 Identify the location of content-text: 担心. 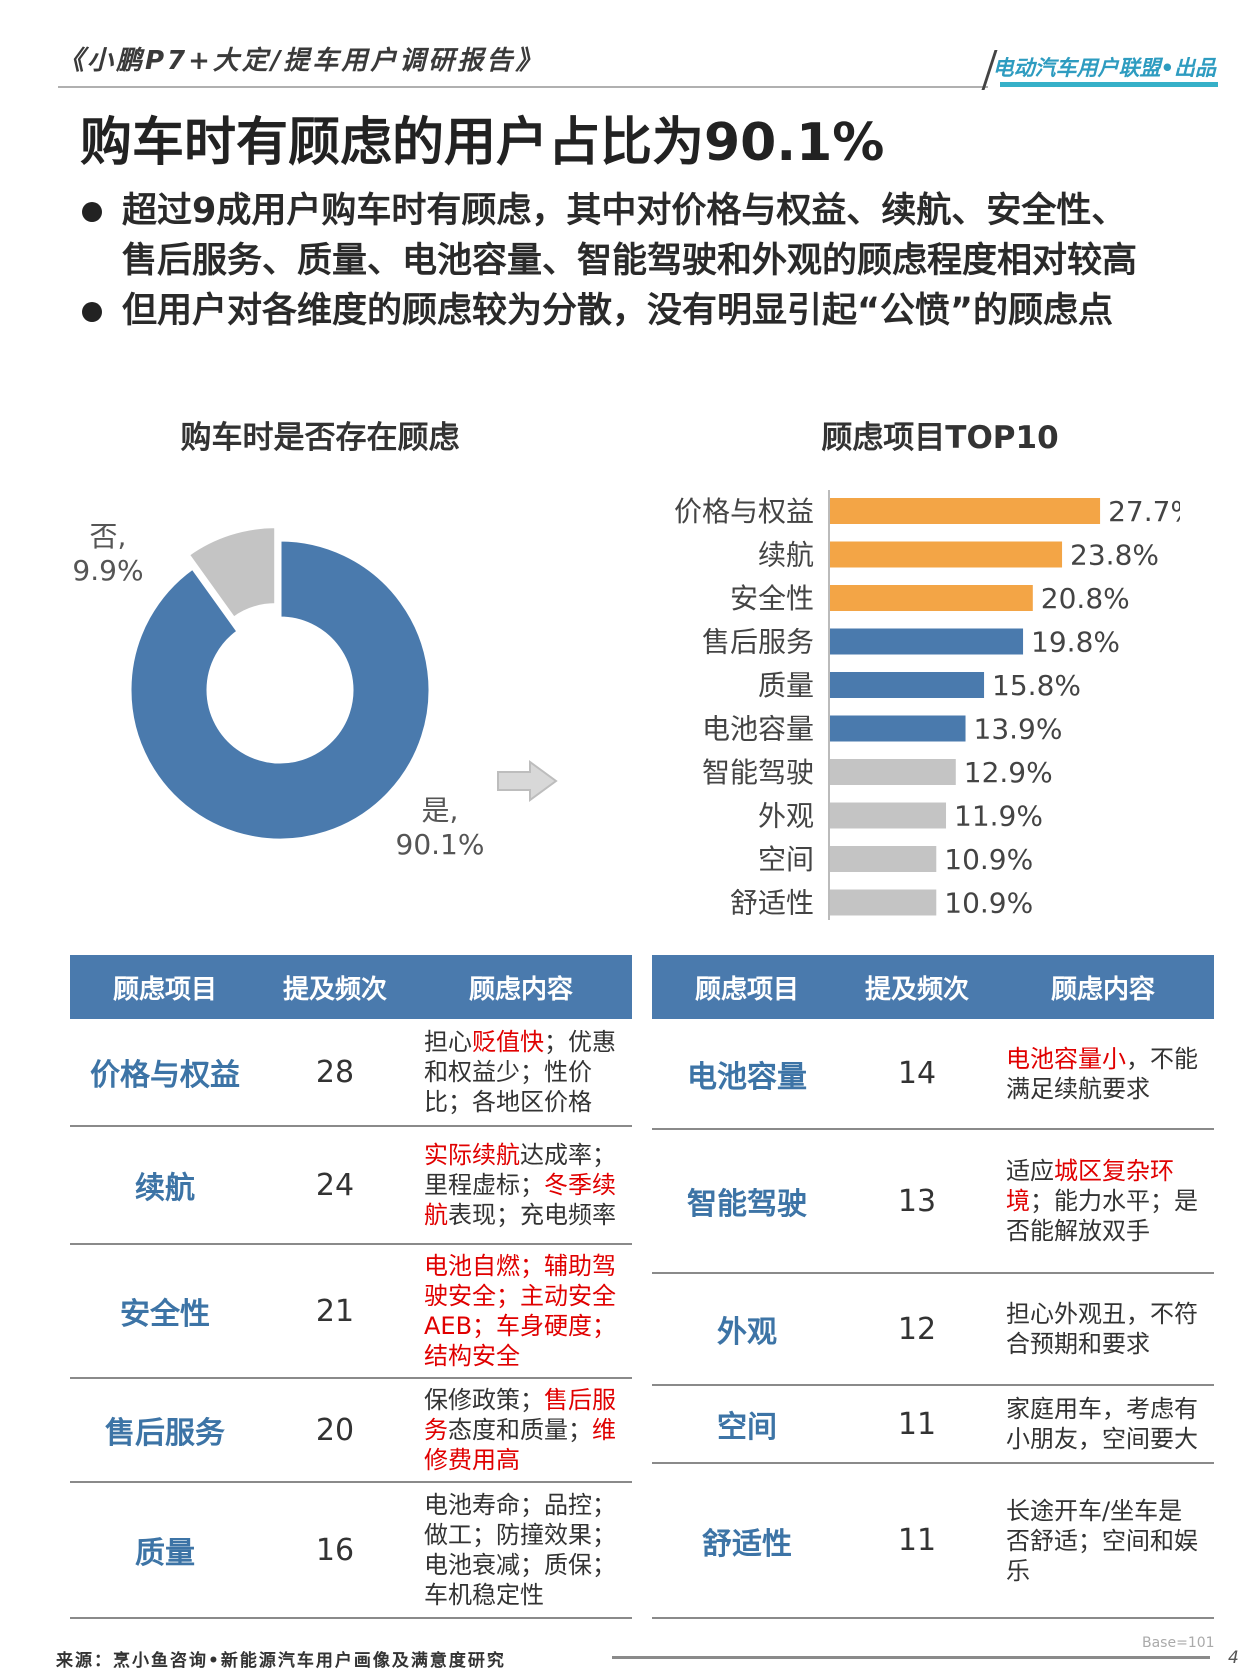
(448, 1042).